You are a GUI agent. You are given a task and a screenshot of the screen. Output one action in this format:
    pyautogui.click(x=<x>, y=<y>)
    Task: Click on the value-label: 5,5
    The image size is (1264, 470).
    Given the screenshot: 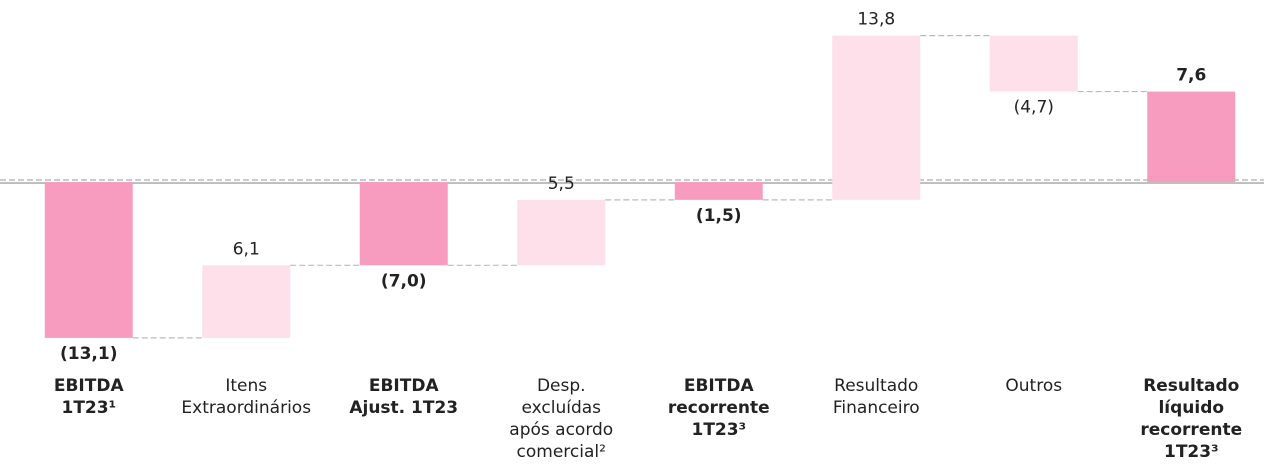 What is the action you would take?
    pyautogui.click(x=561, y=184)
    